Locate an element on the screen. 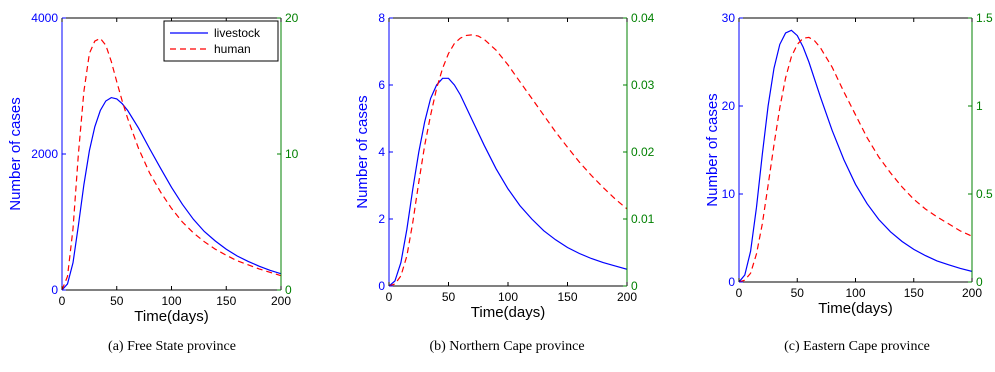  right-y-tick-label: 10 is located at coordinates (292, 154).